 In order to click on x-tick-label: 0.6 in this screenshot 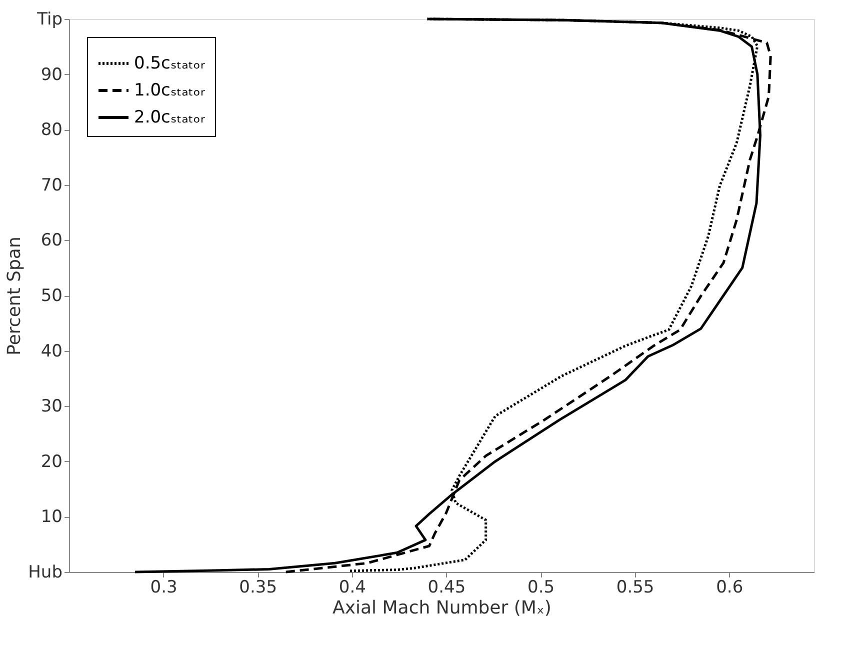, I will do `click(730, 588)`.